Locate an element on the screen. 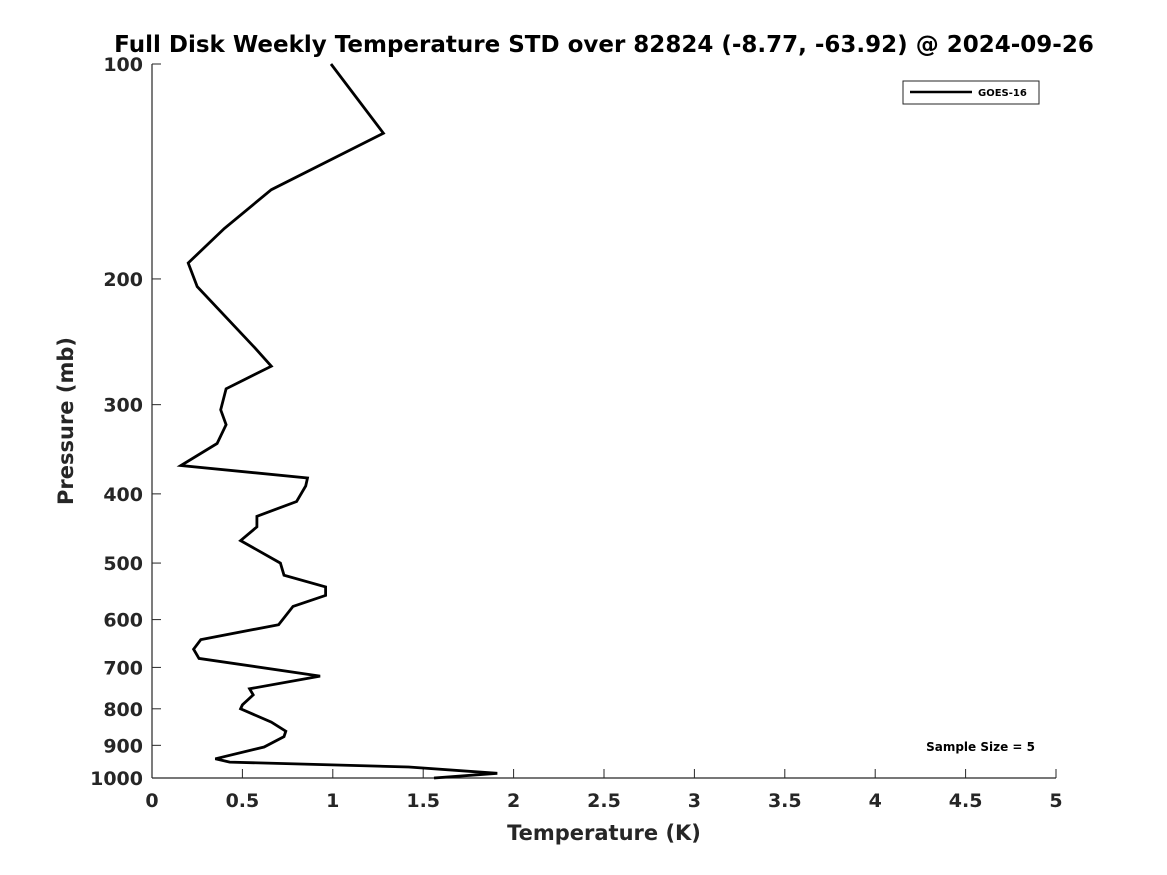 The image size is (1167, 875). x-tick-label: 3.5 is located at coordinates (785, 801).